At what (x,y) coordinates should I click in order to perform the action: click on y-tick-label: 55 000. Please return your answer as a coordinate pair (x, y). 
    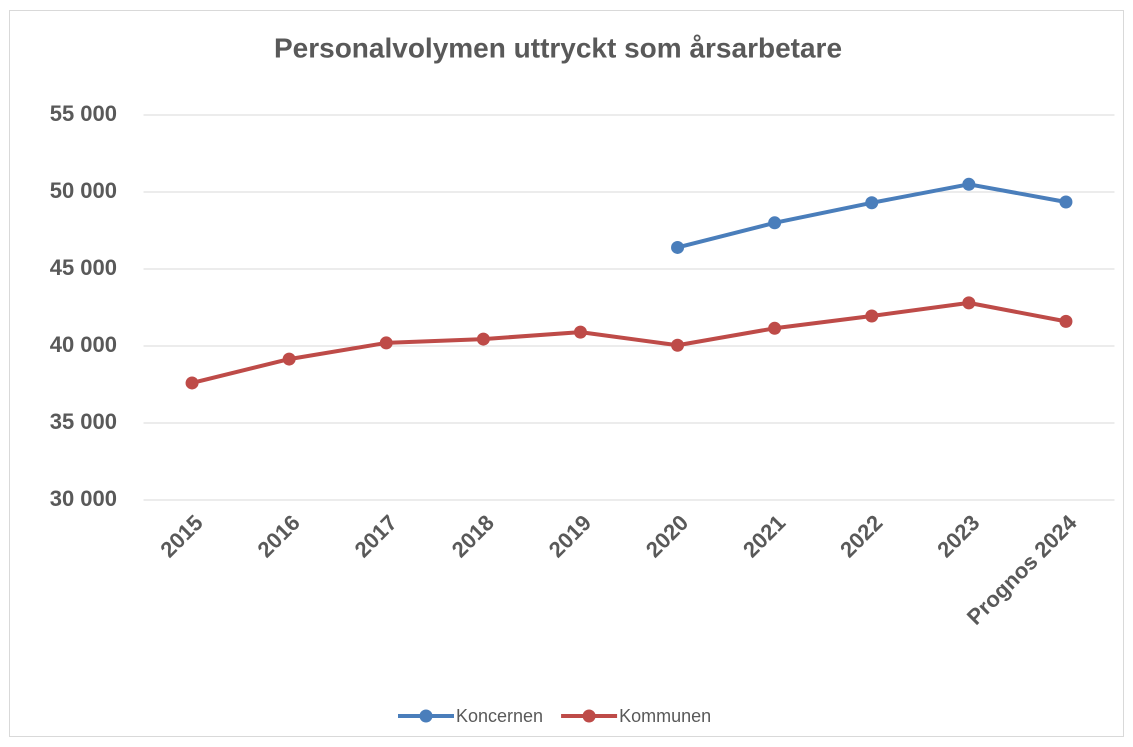
    Looking at the image, I should click on (83, 113).